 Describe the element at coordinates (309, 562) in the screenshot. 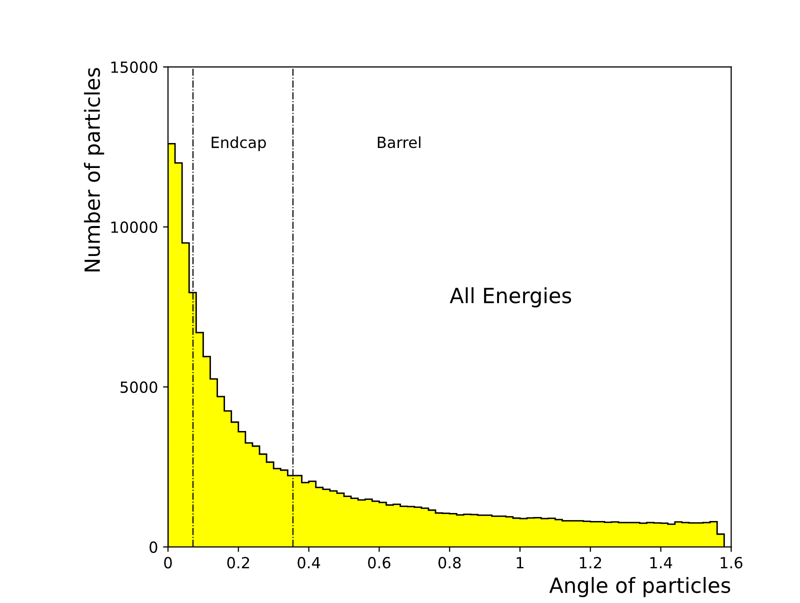

I see `x-tick-label: 0.4` at that location.